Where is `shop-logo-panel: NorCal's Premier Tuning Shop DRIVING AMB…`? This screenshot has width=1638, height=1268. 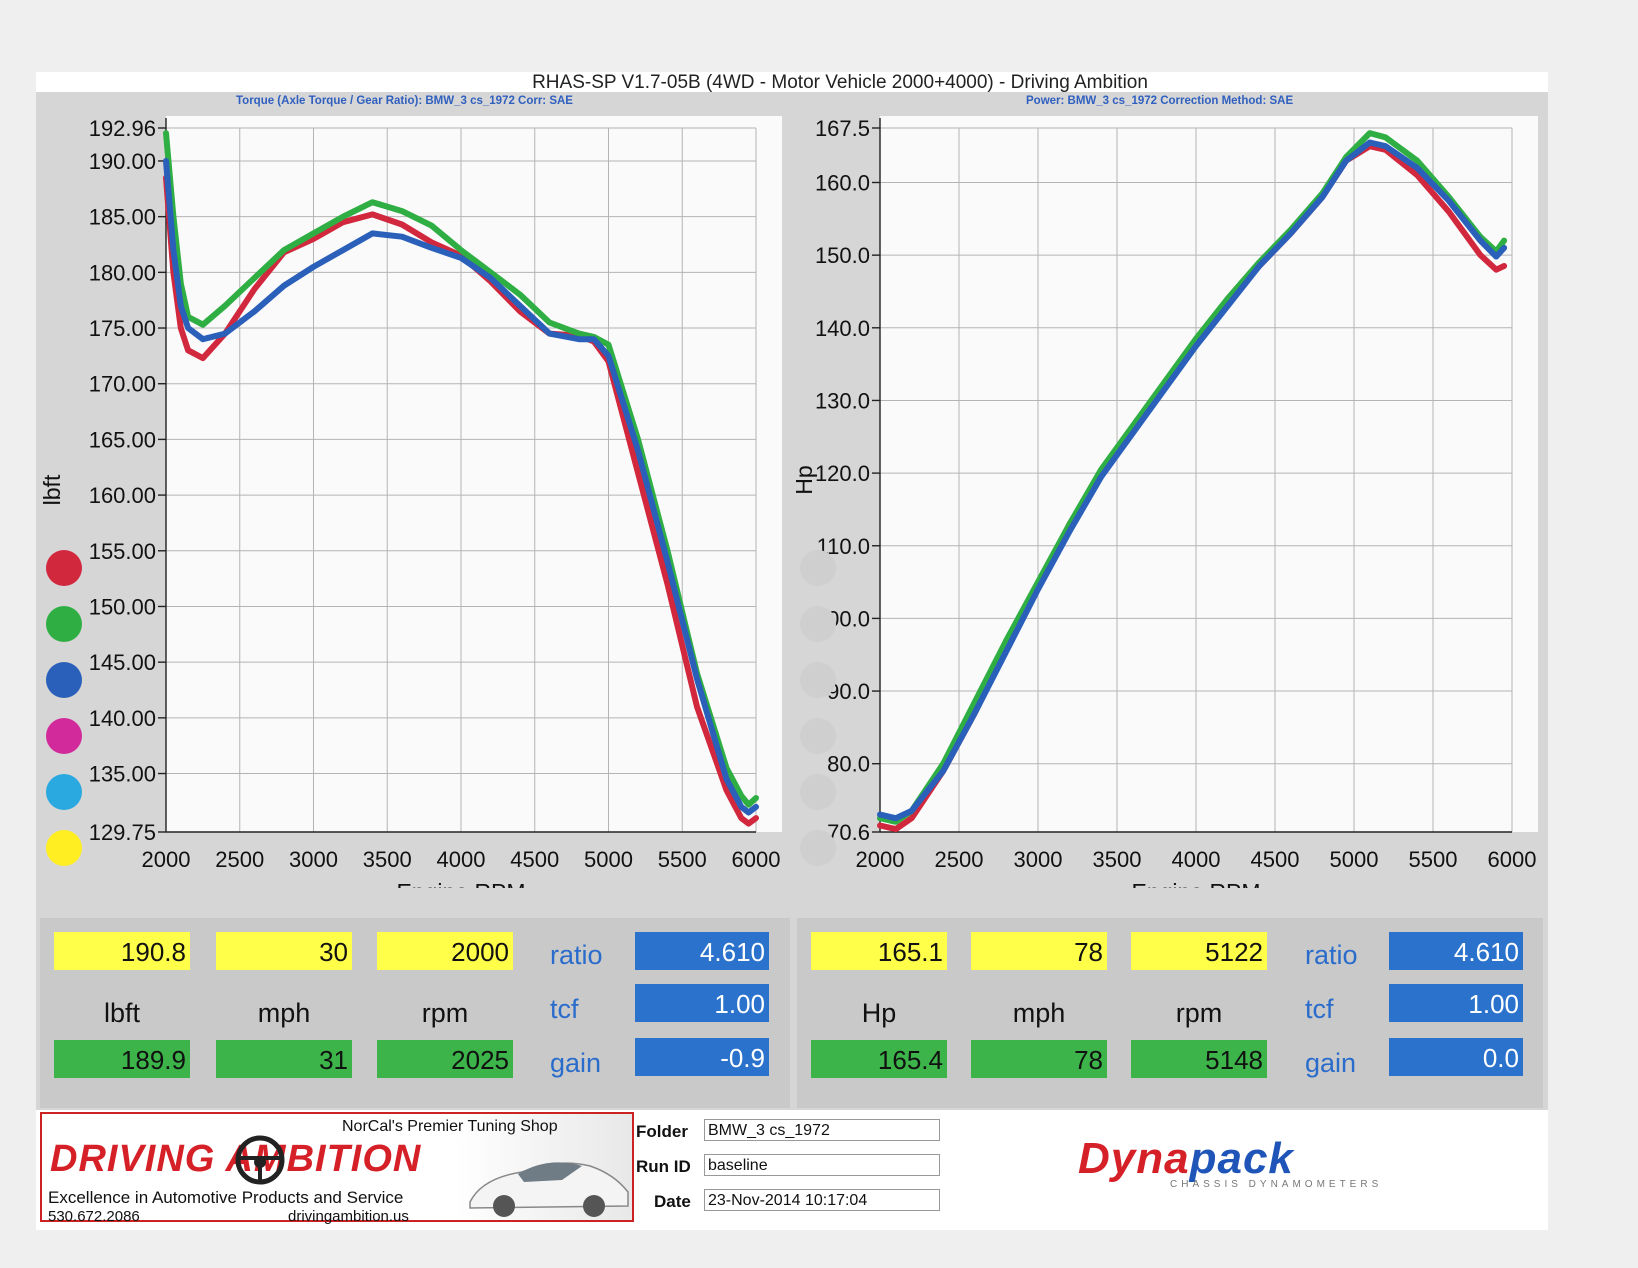
shop-logo-panel: NorCal's Premier Tuning Shop DRIVING AMB… is located at coordinates (337, 1168).